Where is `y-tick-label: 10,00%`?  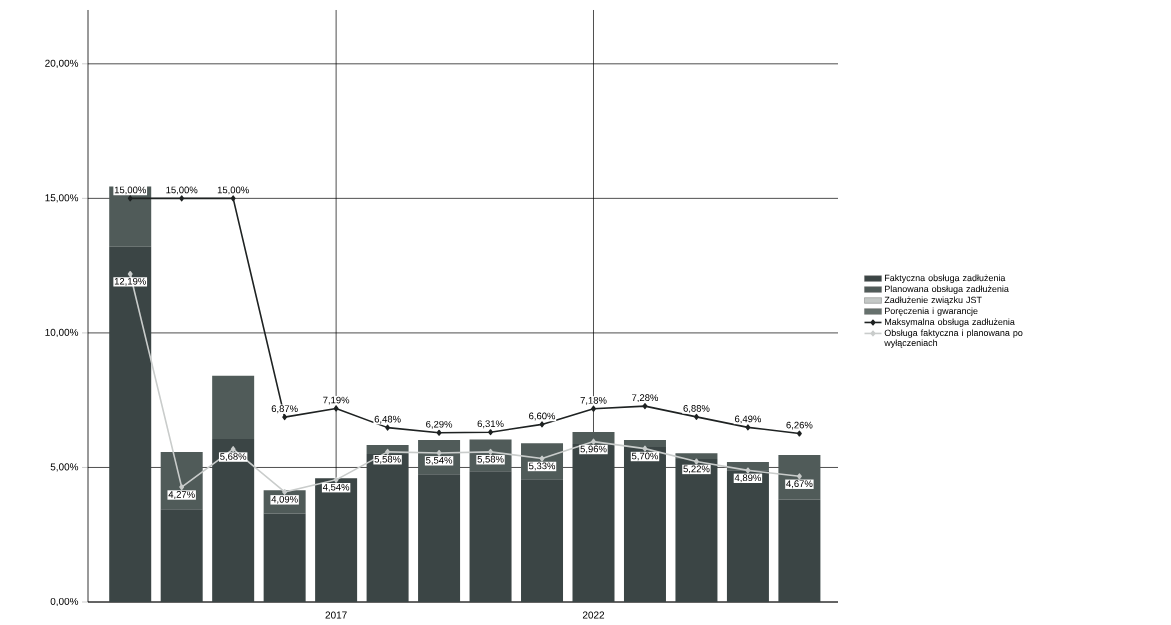
y-tick-label: 10,00% is located at coordinates (62, 333).